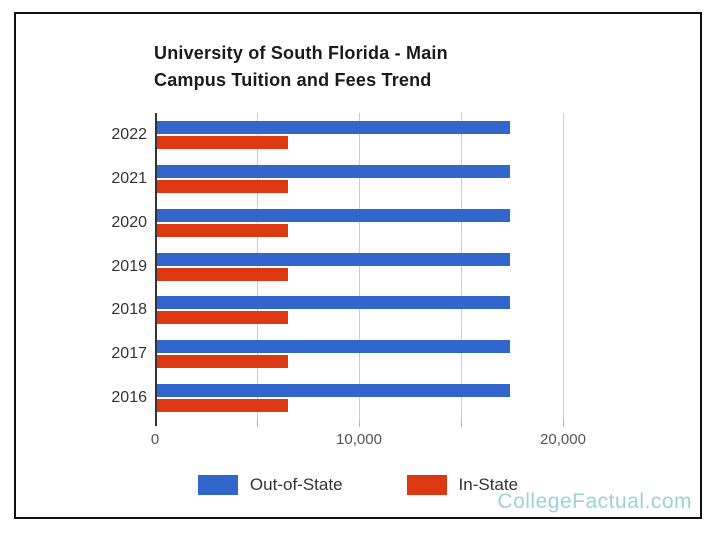 This screenshot has width=720, height=541. I want to click on watermark: CollegeFactual.com, so click(594, 501).